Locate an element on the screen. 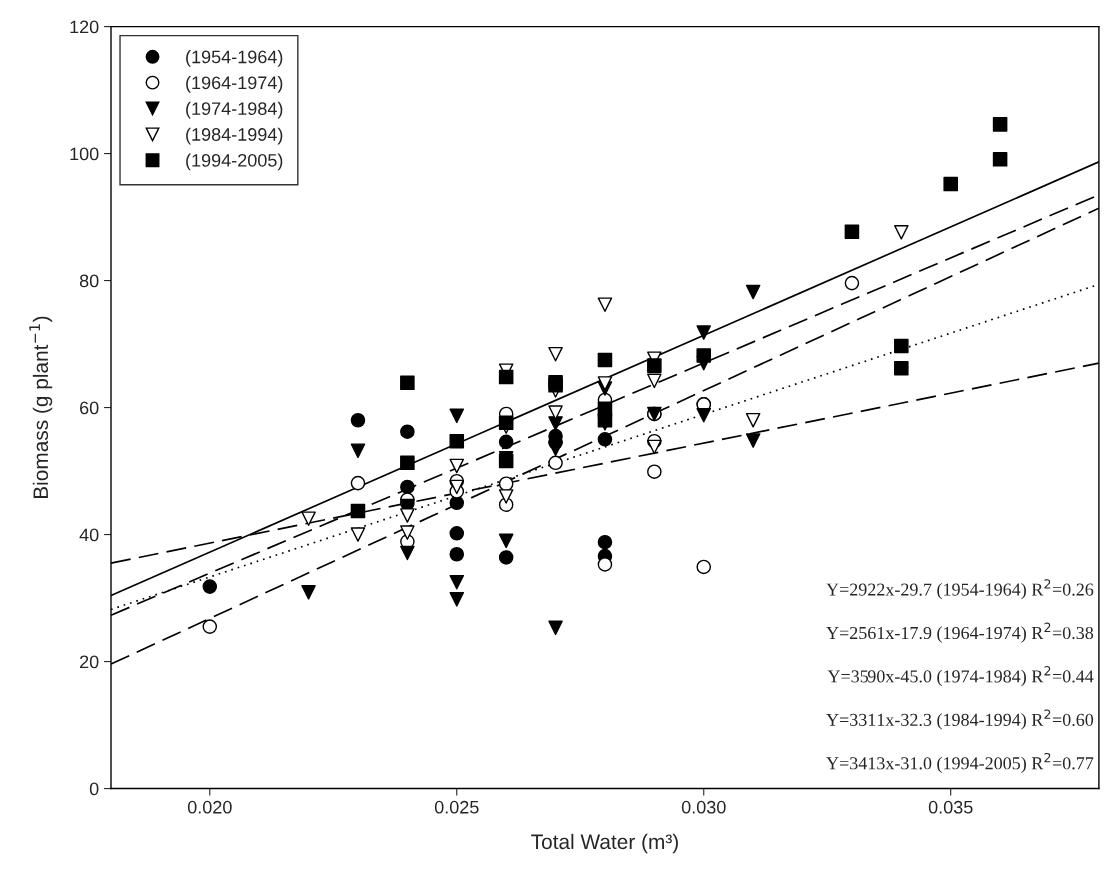 Image resolution: width=1110 pixels, height=886 pixels. y-axis-title: Biomass (g plant$^{−1}$) is located at coordinates (41, 407).